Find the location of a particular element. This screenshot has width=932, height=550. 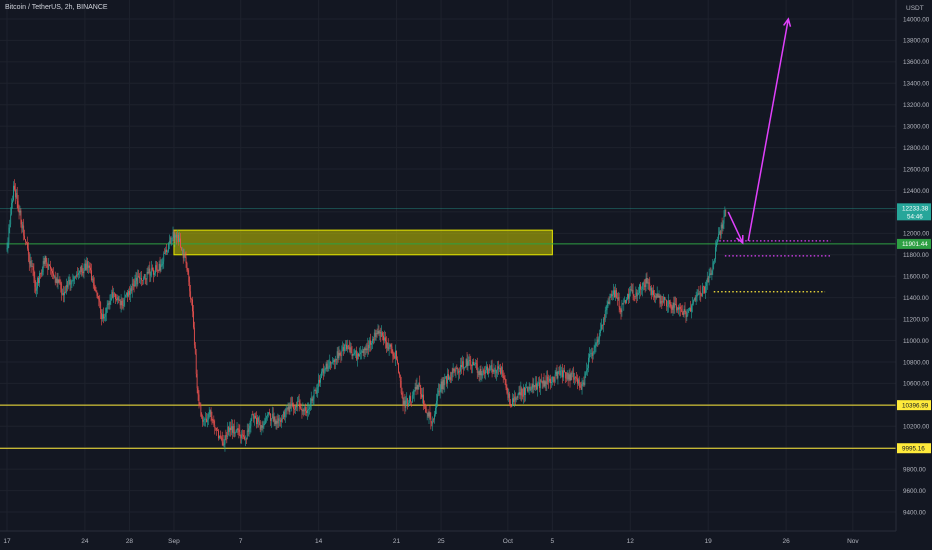

price-tick-label: 11200.00 is located at coordinates (916, 319).